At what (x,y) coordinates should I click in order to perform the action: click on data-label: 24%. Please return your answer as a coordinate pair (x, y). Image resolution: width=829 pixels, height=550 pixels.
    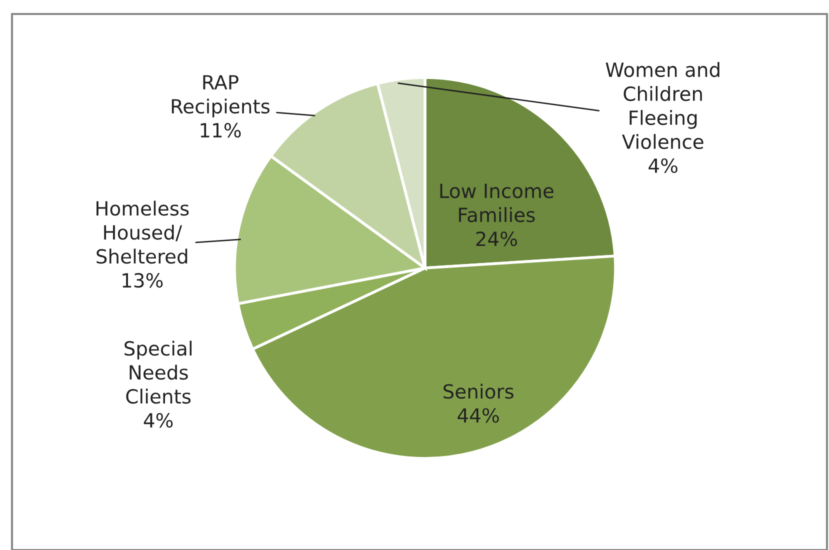
    Looking at the image, I should click on (496, 238).